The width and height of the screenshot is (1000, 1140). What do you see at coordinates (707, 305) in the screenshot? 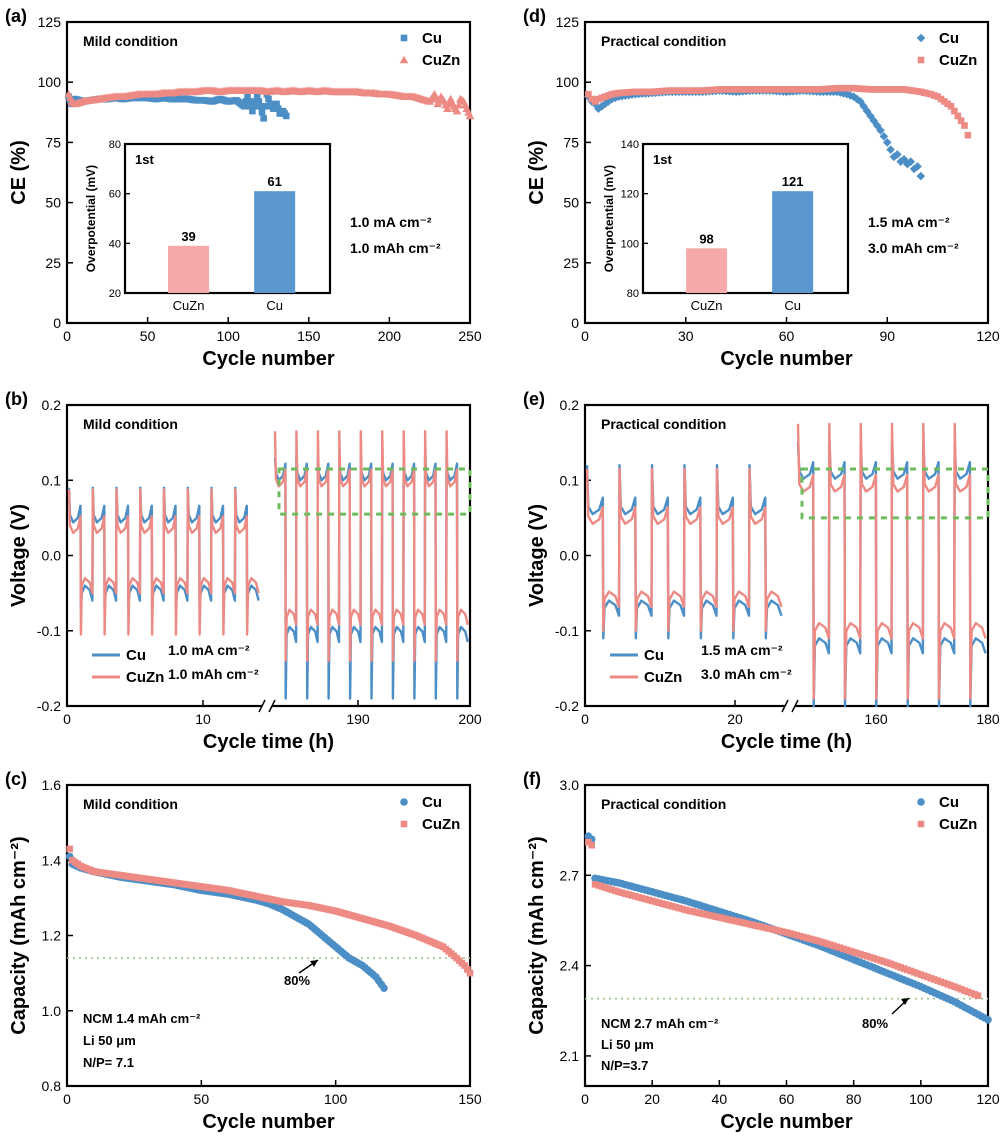
I see `inset-category-label: CuZn` at bounding box center [707, 305].